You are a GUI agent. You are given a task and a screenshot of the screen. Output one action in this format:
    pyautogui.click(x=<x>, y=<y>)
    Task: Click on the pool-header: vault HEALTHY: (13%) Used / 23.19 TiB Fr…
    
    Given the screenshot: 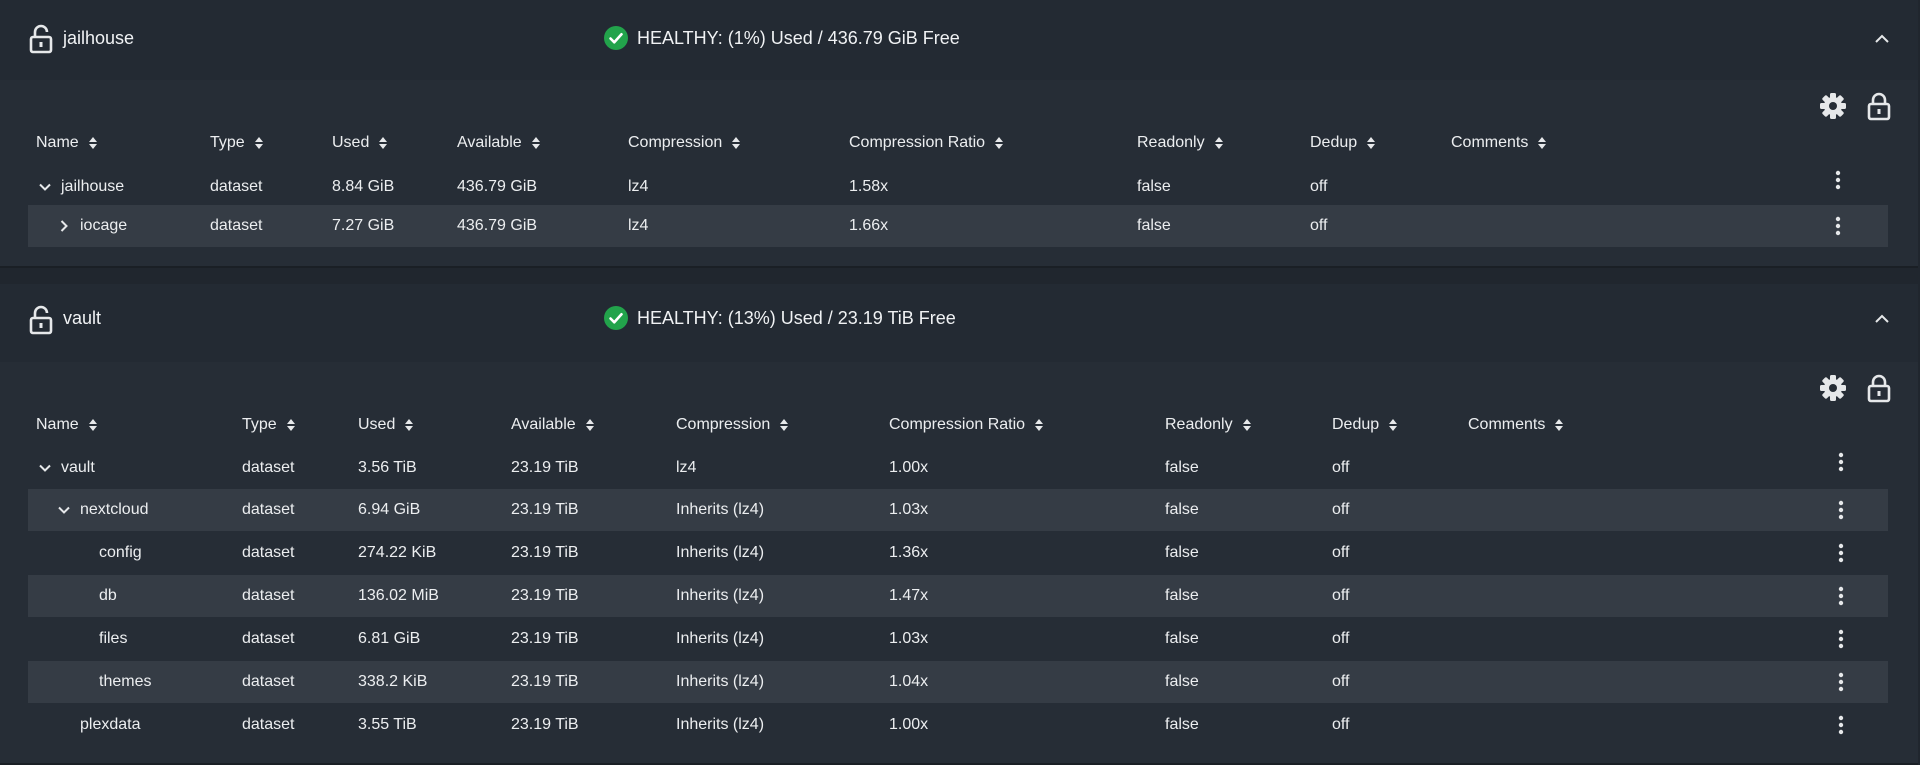 What is the action you would take?
    pyautogui.click(x=959, y=323)
    